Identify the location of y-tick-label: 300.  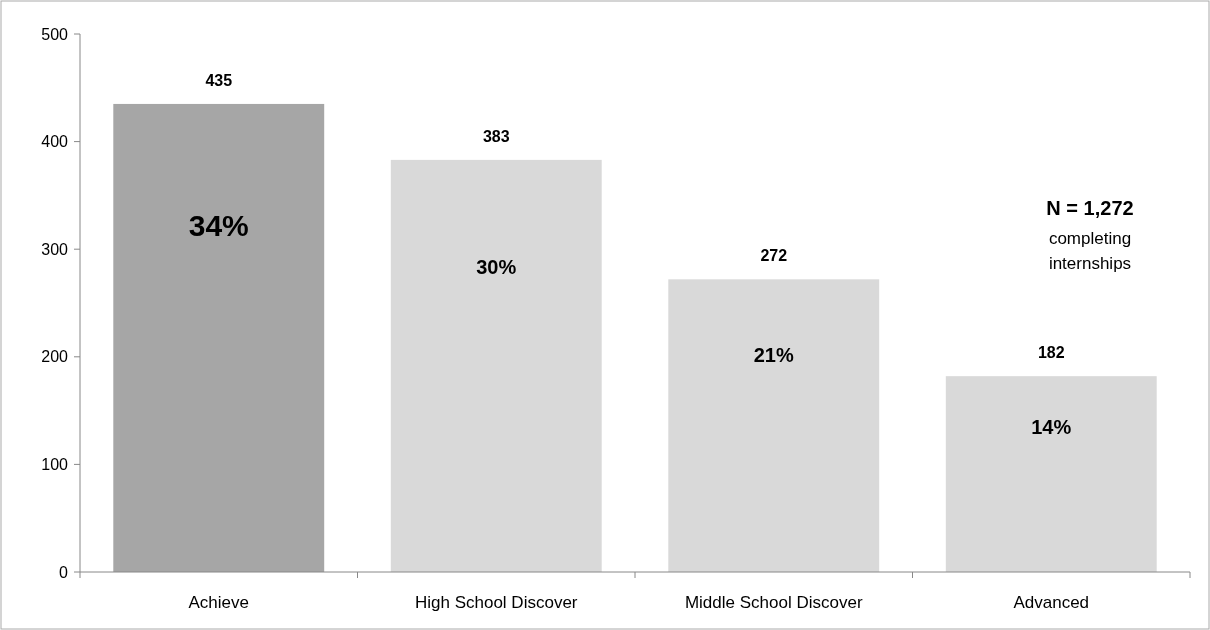
(55, 249).